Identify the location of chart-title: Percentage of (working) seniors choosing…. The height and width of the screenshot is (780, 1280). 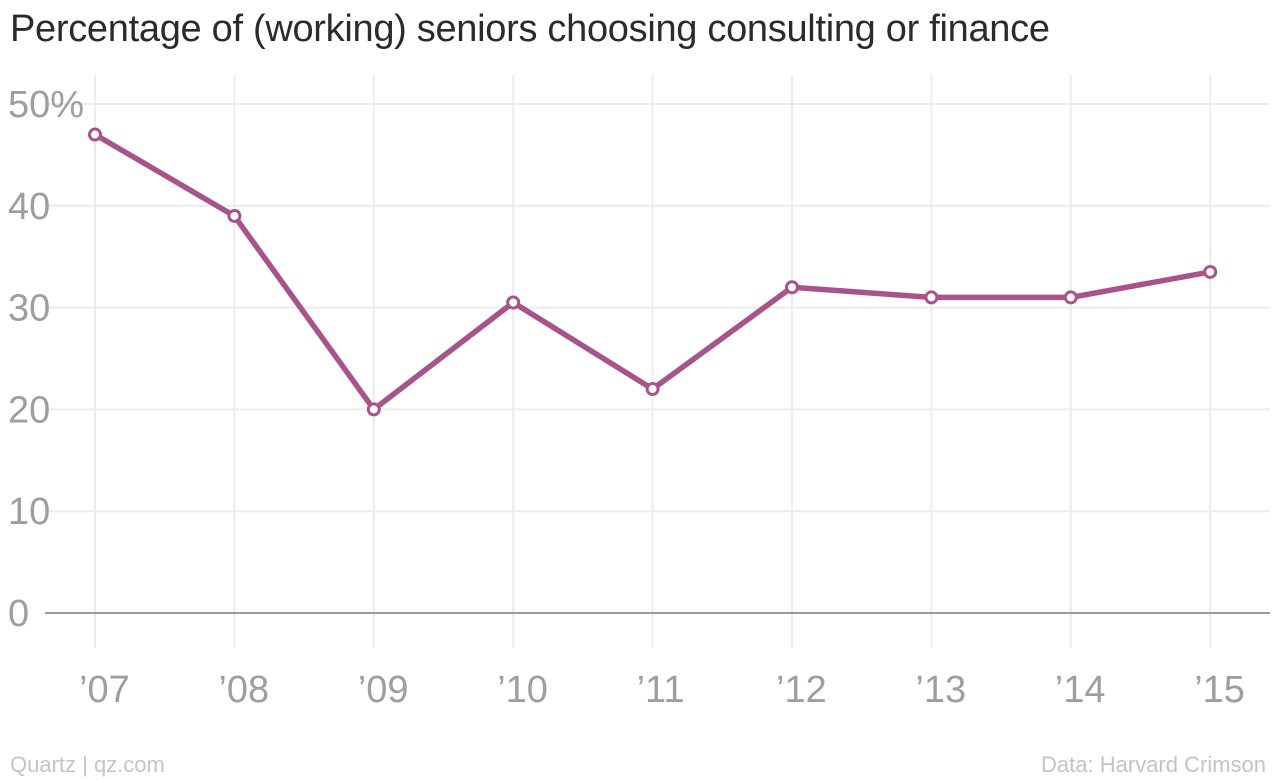
(530, 29).